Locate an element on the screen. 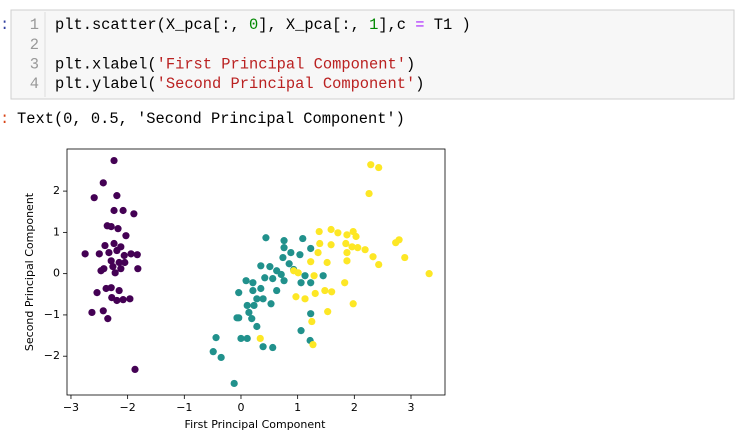 Image resolution: width=735 pixels, height=440 pixels. code-token: 0 is located at coordinates (253, 25).